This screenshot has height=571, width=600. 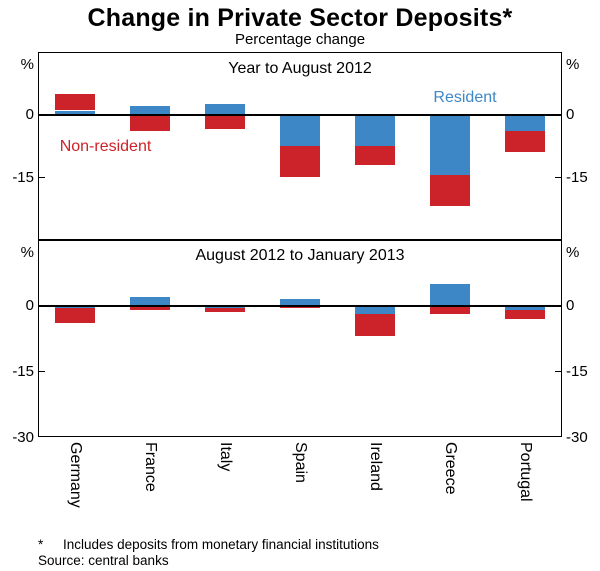 I want to click on x-label-france: France, so click(x=151, y=467).